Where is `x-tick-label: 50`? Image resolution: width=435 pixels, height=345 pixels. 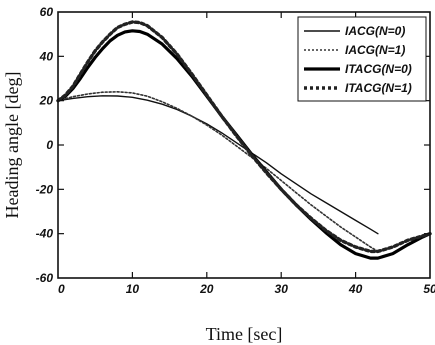
x-tick-label: 50 is located at coordinates (429, 289).